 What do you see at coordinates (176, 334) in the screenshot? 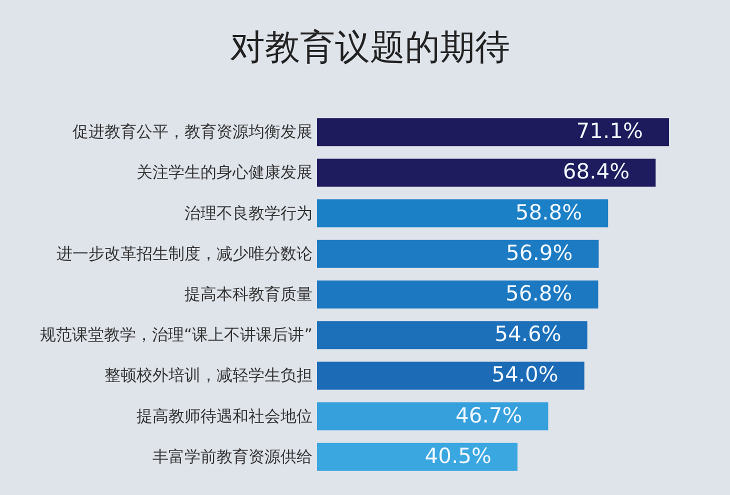
I see `y-tick-label: 规范课堂教学，治理“课上不讲课后讲”` at bounding box center [176, 334].